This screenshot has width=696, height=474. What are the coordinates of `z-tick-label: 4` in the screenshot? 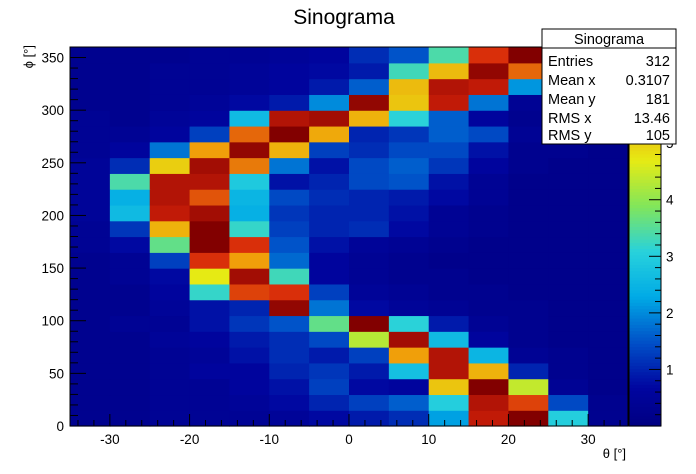 It's located at (670, 200).